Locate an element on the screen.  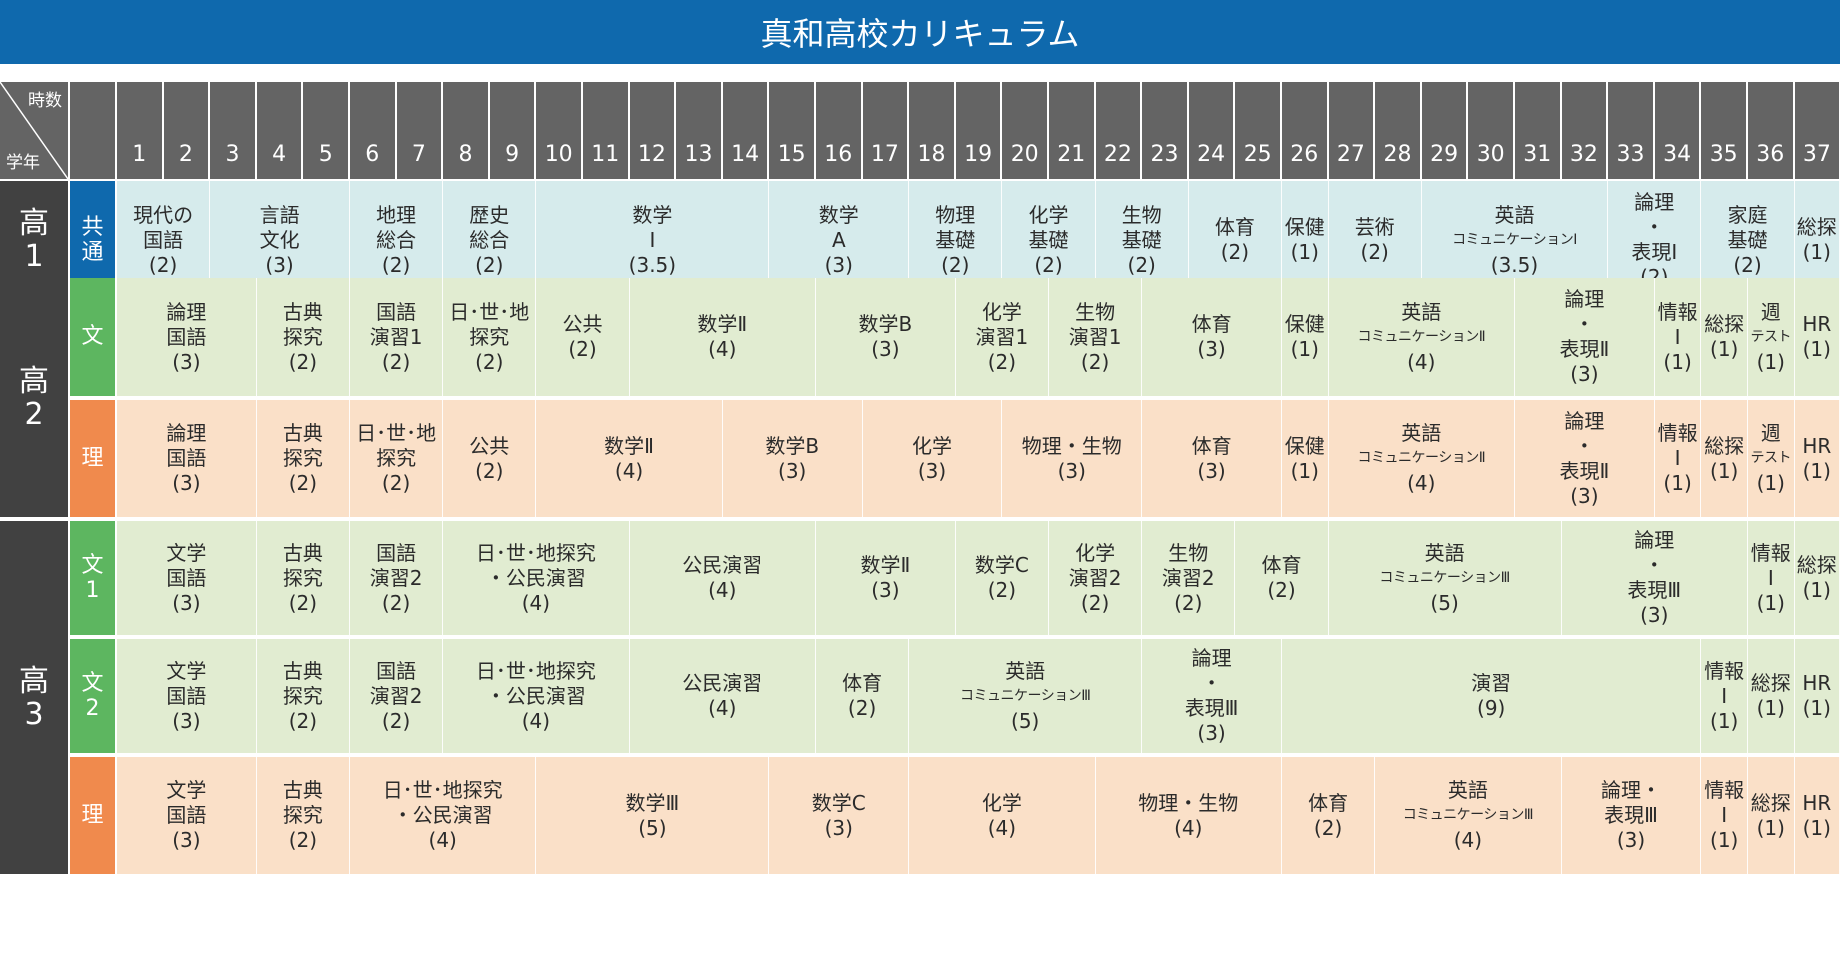
hour-number: 8 is located at coordinates (465, 130).